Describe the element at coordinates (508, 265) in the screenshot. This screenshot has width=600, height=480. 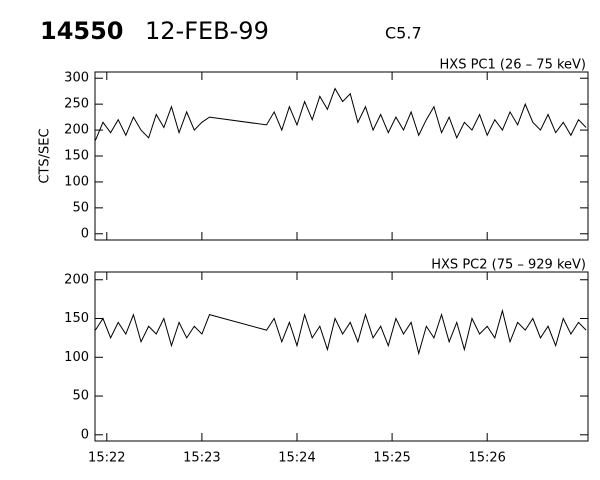
I see `panel-title: HXS PC2 (75 – 929 keV)` at that location.